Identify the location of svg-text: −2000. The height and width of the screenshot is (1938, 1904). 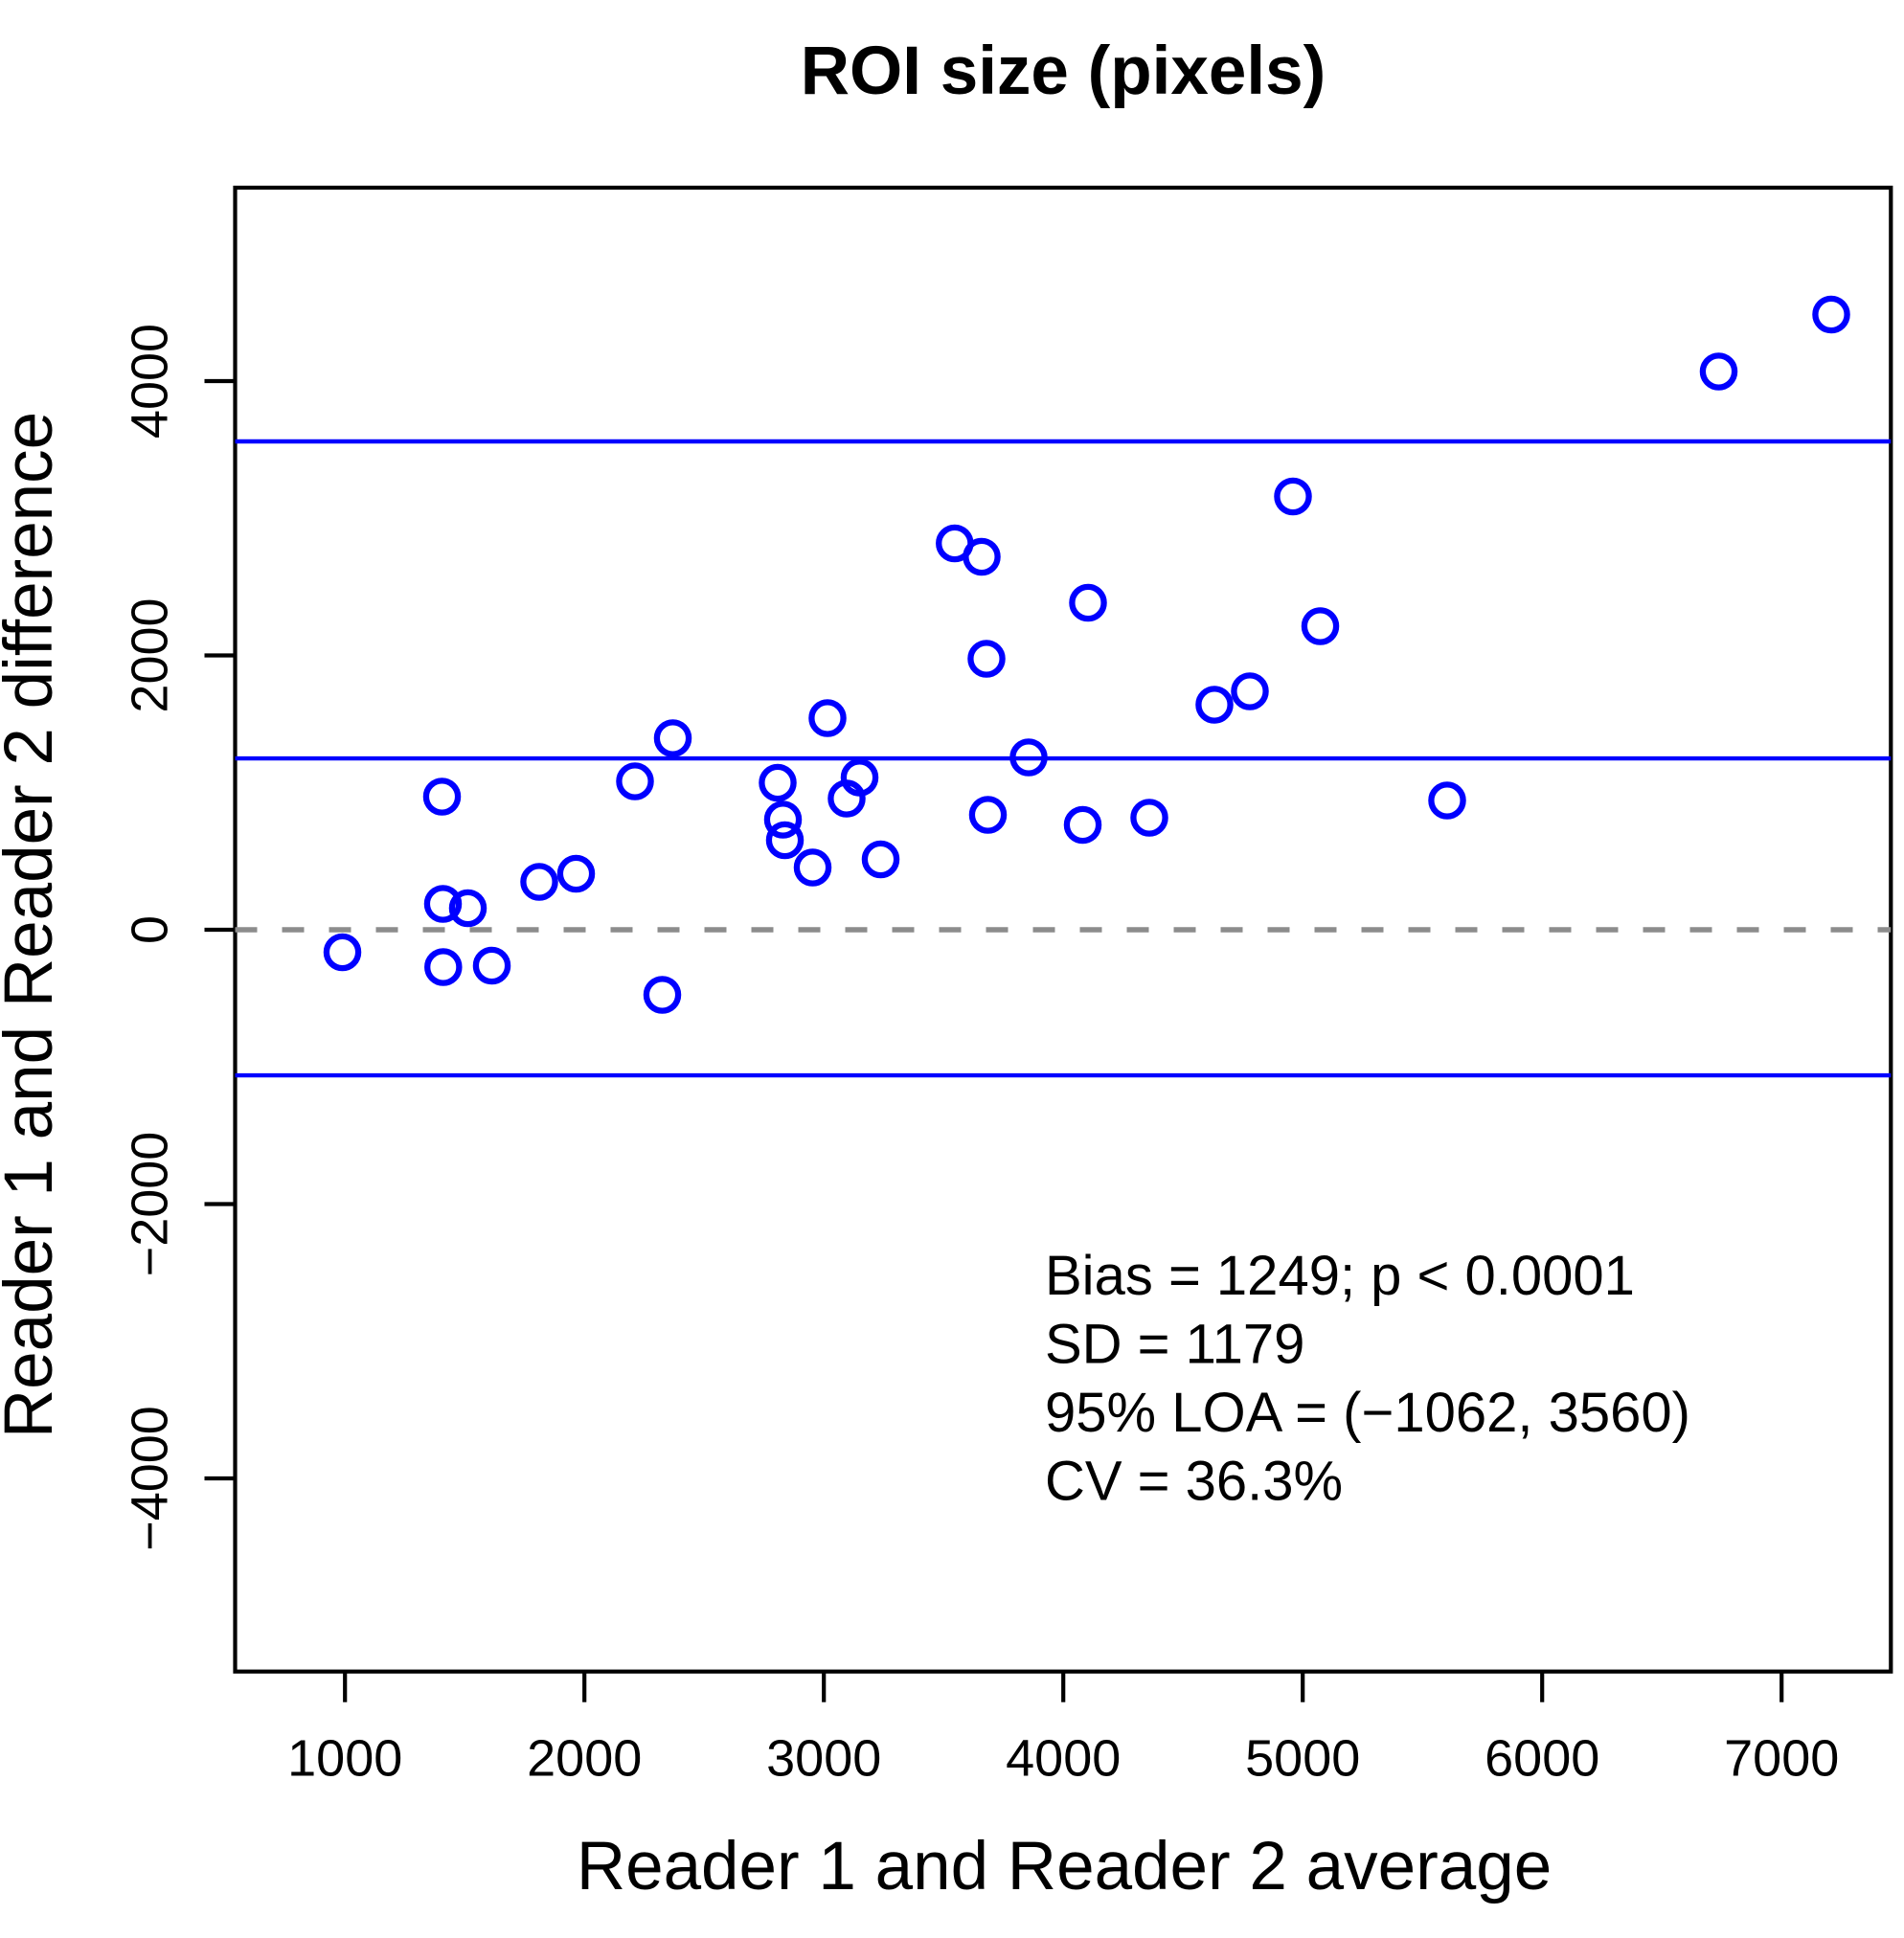
(149, 1204).